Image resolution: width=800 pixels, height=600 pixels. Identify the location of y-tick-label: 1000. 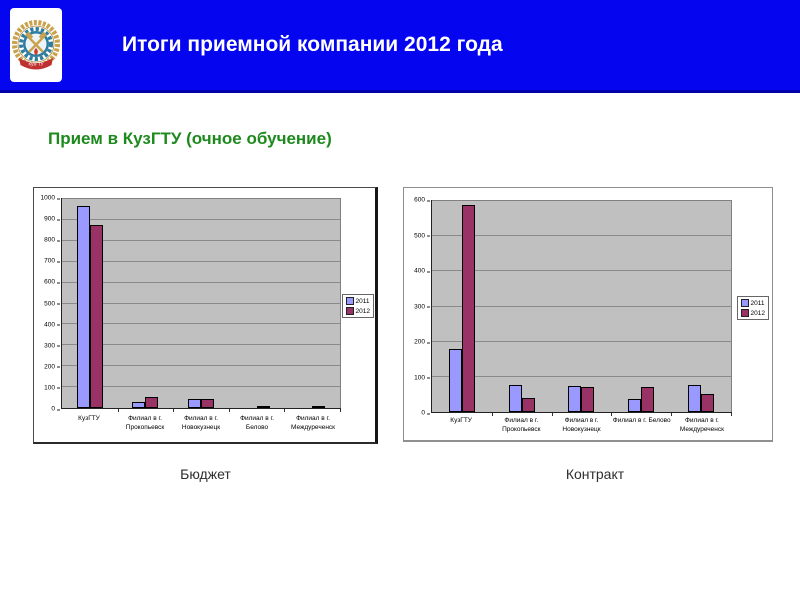
(50, 198).